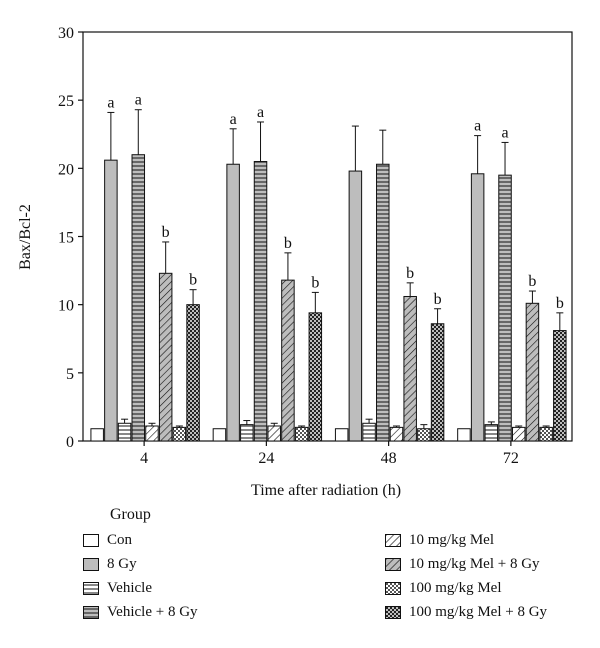  What do you see at coordinates (478, 612) in the screenshot?
I see `legend-label: 100 mg/kg Mel + 8 Gy` at bounding box center [478, 612].